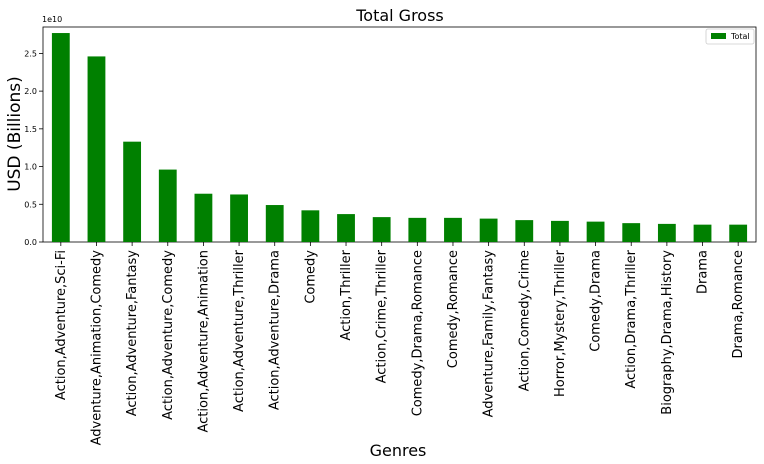 The height and width of the screenshot is (464, 764). I want to click on x-tick-label: Action,Thriller, so click(346, 294).